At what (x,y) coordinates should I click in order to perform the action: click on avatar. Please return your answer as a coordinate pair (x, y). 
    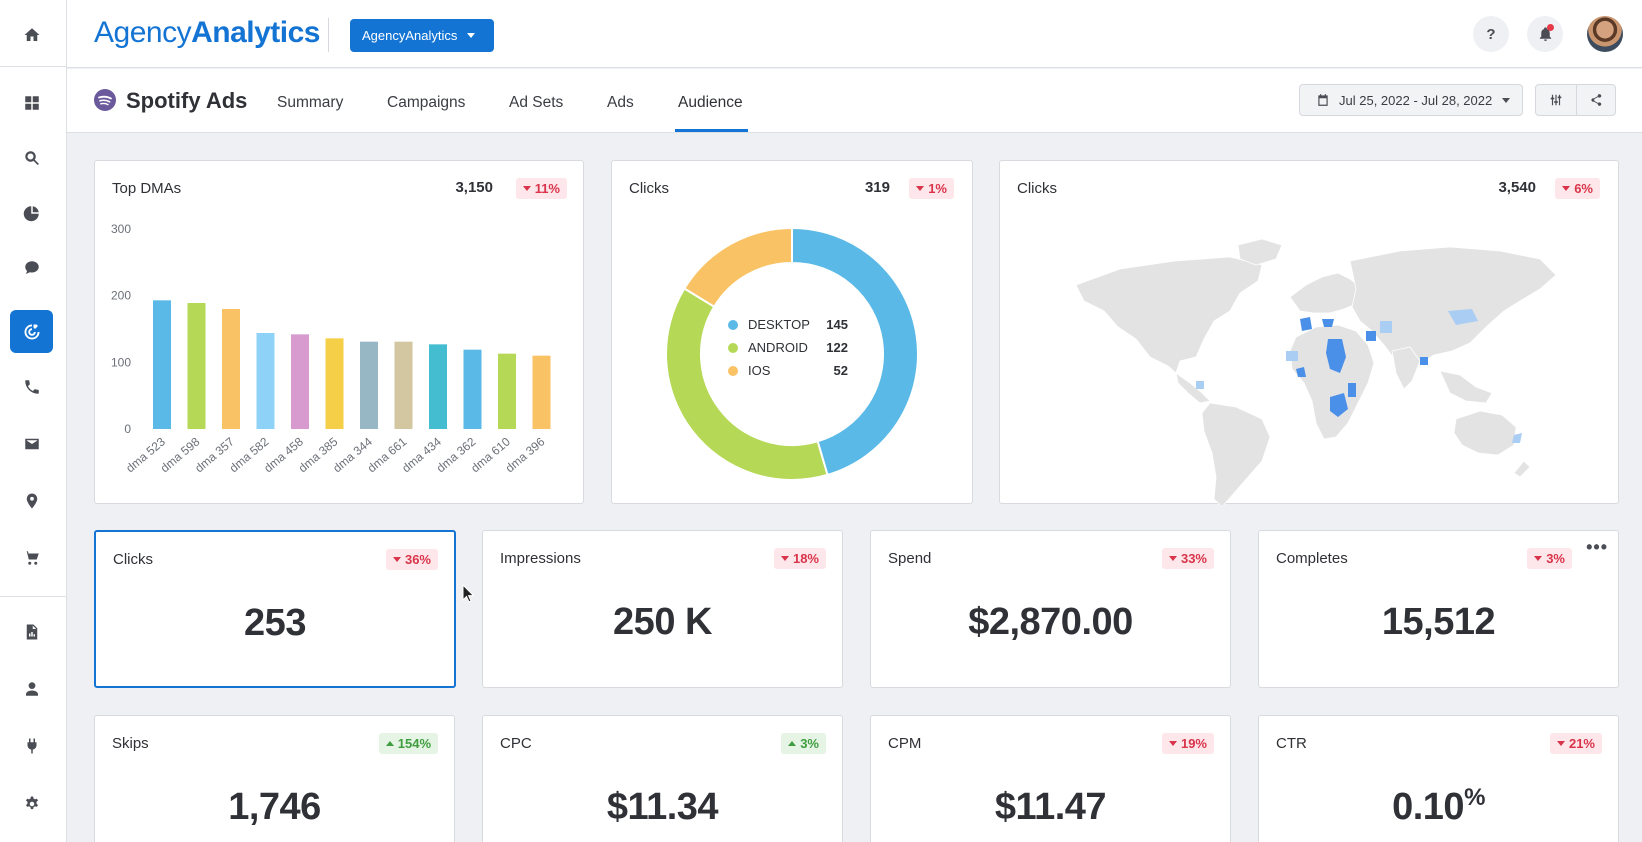
    Looking at the image, I should click on (1605, 34).